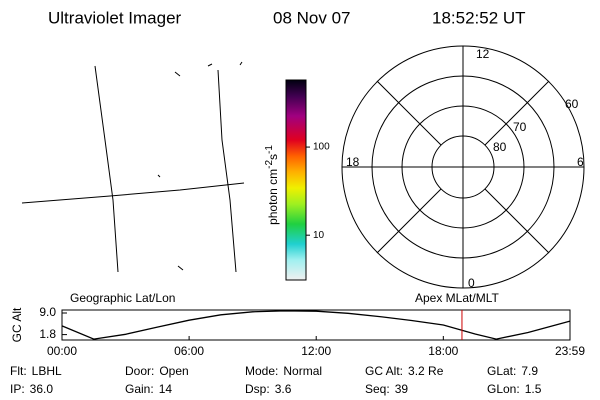  I want to click on status-item: GLon: 1.5, so click(514, 389).